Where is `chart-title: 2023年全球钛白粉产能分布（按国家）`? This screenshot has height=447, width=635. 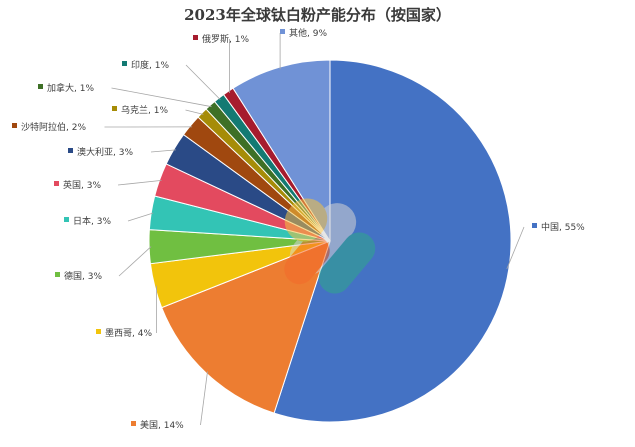 chart-title: 2023年全球钛白粉产能分布（按国家） is located at coordinates (317, 15).